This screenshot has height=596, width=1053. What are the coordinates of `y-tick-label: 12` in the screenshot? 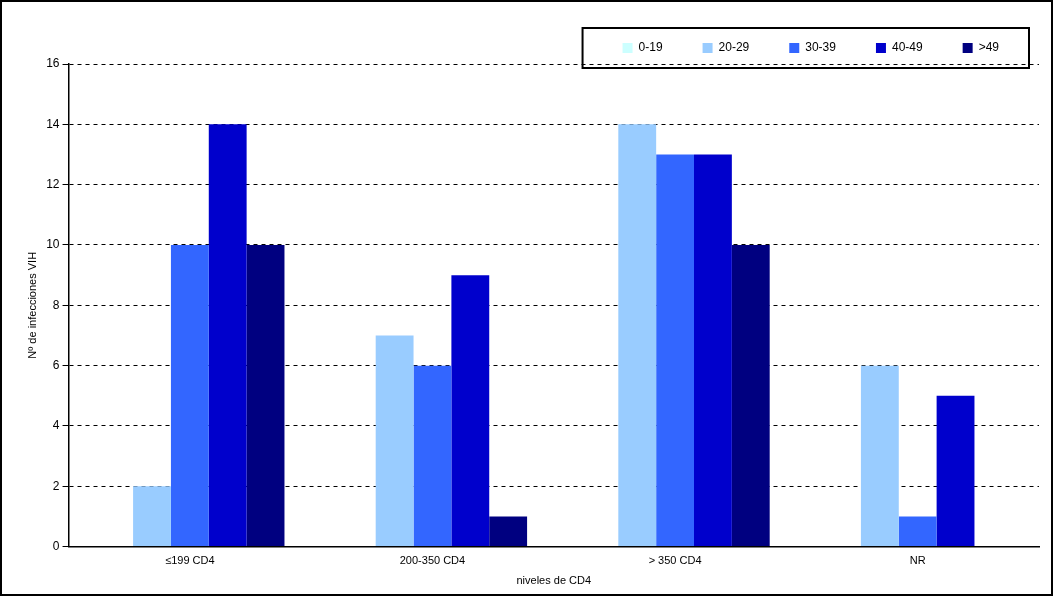 It's located at (53, 183).